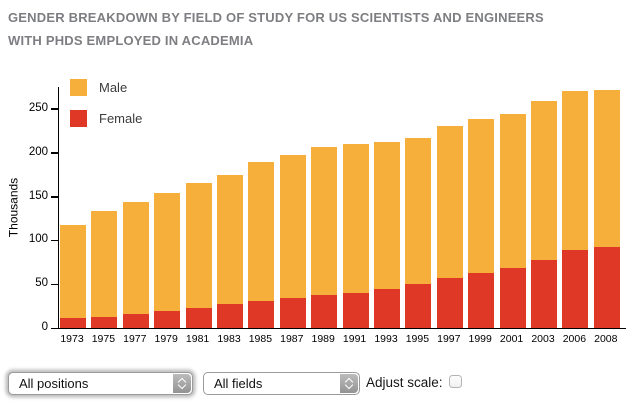  Describe the element at coordinates (230, 316) in the screenshot. I see `bar-female-1983` at that location.